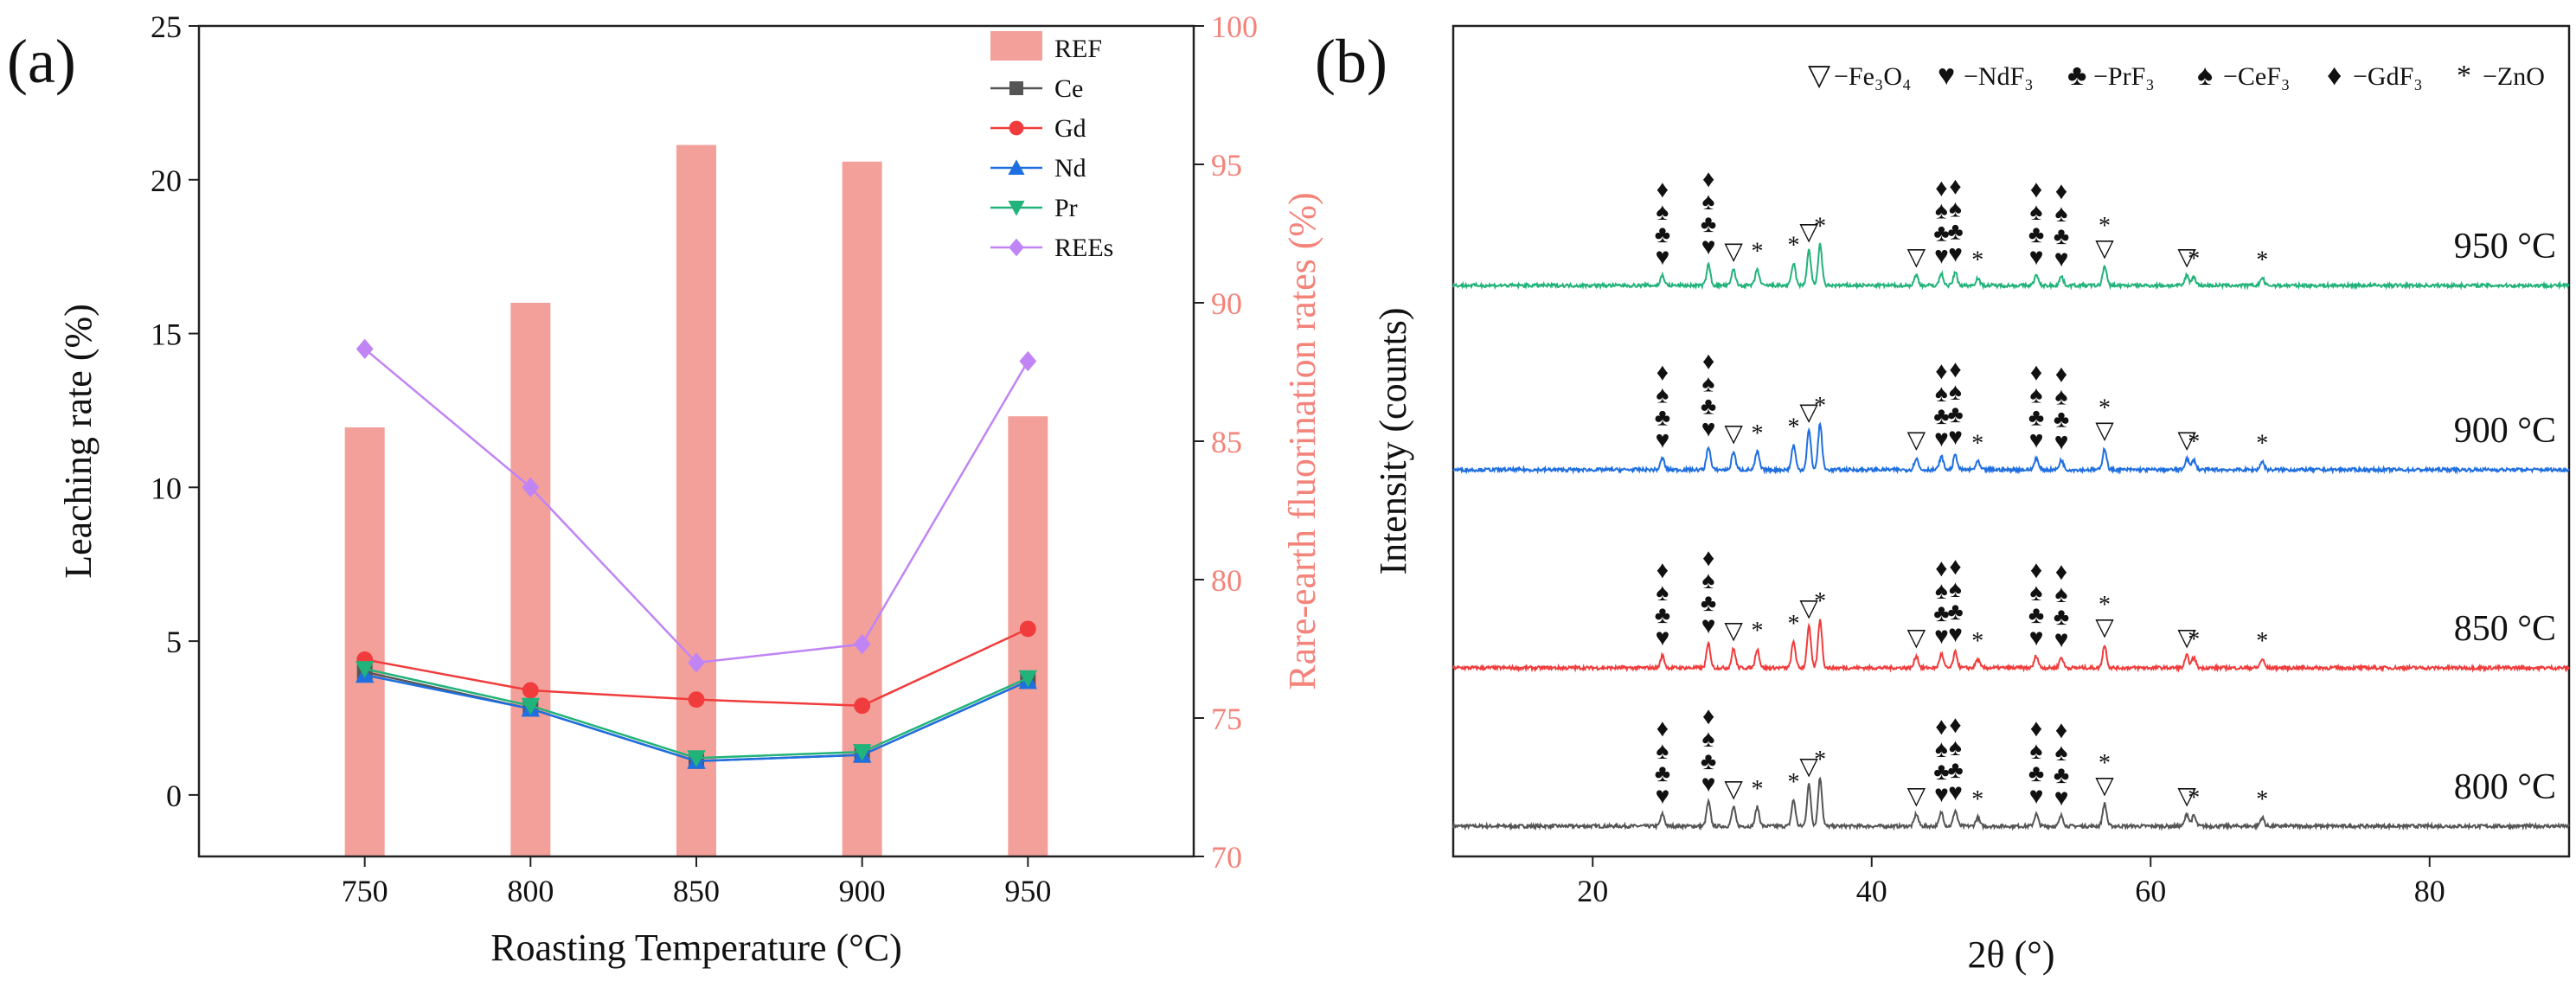 The image size is (2576, 994). I want to click on legend-marker-rees, so click(1017, 248).